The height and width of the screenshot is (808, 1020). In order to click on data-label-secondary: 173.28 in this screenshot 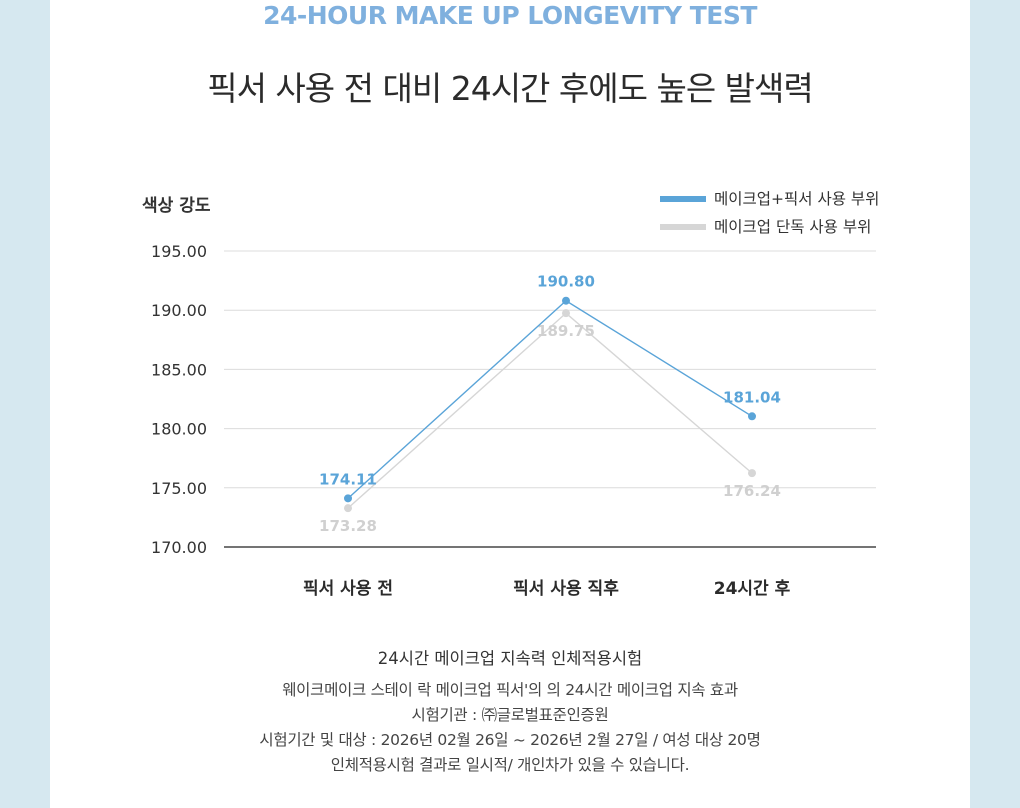, I will do `click(348, 526)`.